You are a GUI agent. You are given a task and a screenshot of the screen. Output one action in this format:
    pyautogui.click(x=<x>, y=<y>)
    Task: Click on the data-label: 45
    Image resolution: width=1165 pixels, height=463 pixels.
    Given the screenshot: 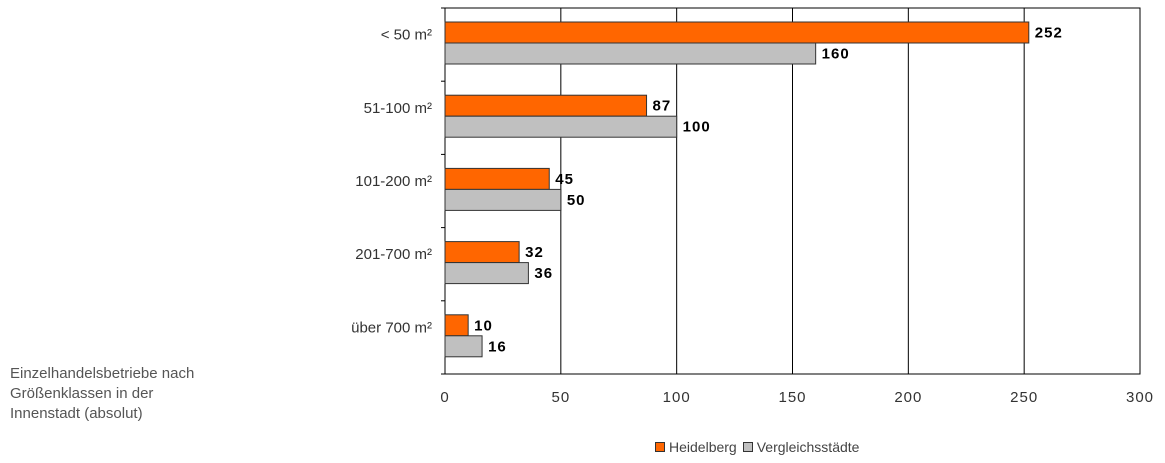 What is the action you would take?
    pyautogui.click(x=564, y=179)
    